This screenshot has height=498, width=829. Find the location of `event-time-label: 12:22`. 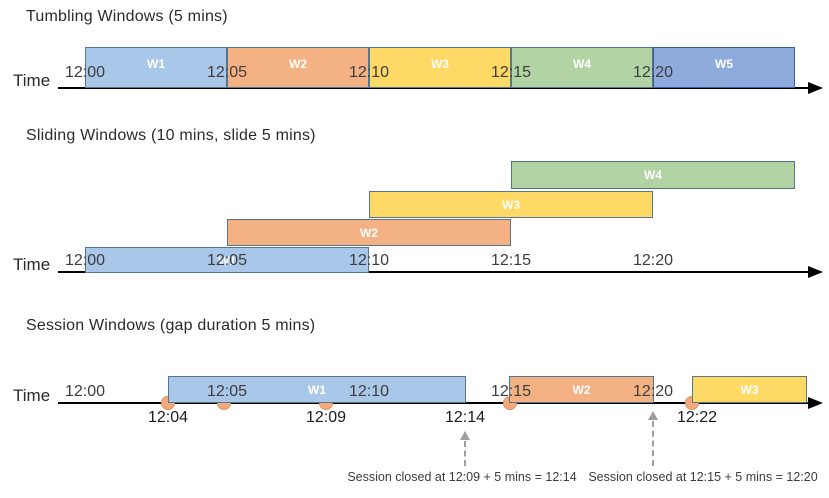

event-time-label: 12:22 is located at coordinates (697, 417).